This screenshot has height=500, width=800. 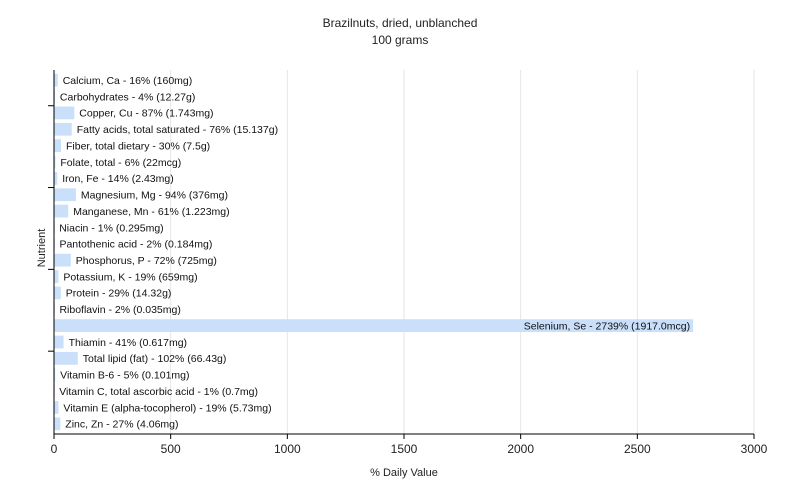 What do you see at coordinates (111, 228) in the screenshot?
I see `bar-label: Niacin - 1% (0.295mg)` at bounding box center [111, 228].